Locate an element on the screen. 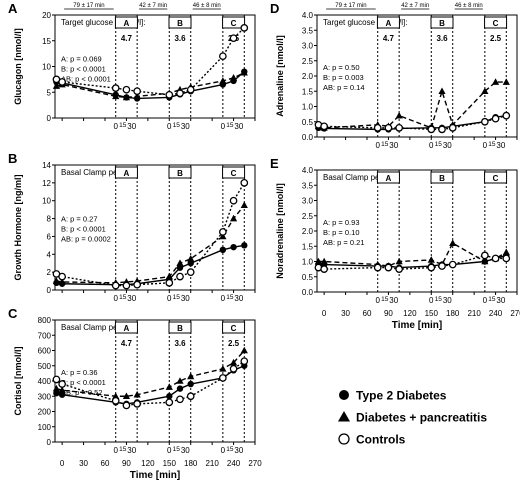  y-tick-label: 20 is located at coordinates (46, 15).